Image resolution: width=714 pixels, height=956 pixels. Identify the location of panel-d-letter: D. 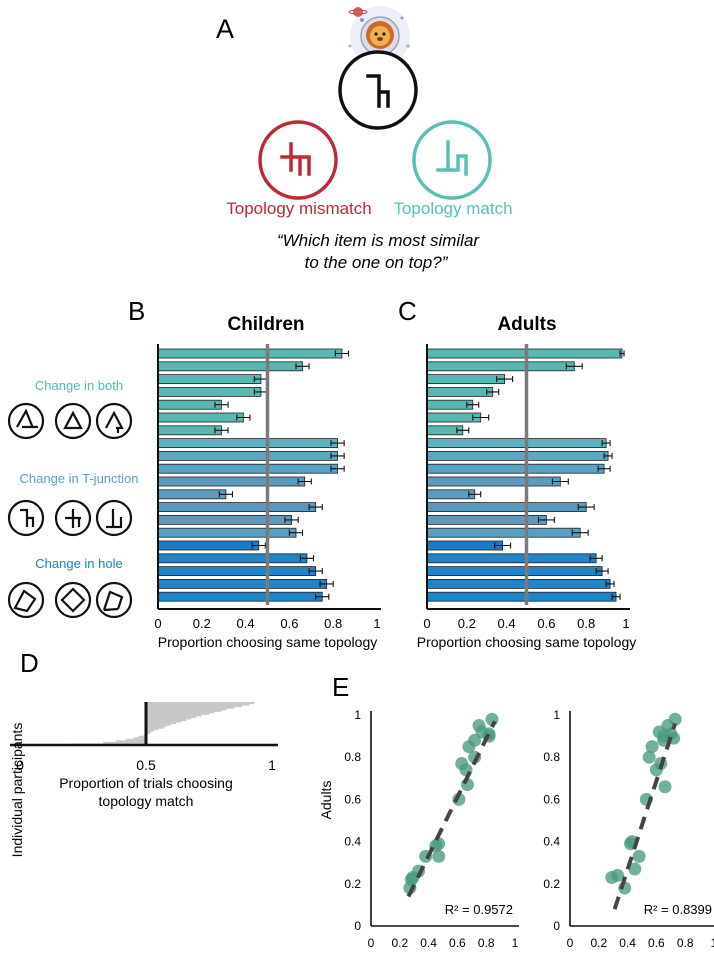
(29, 663).